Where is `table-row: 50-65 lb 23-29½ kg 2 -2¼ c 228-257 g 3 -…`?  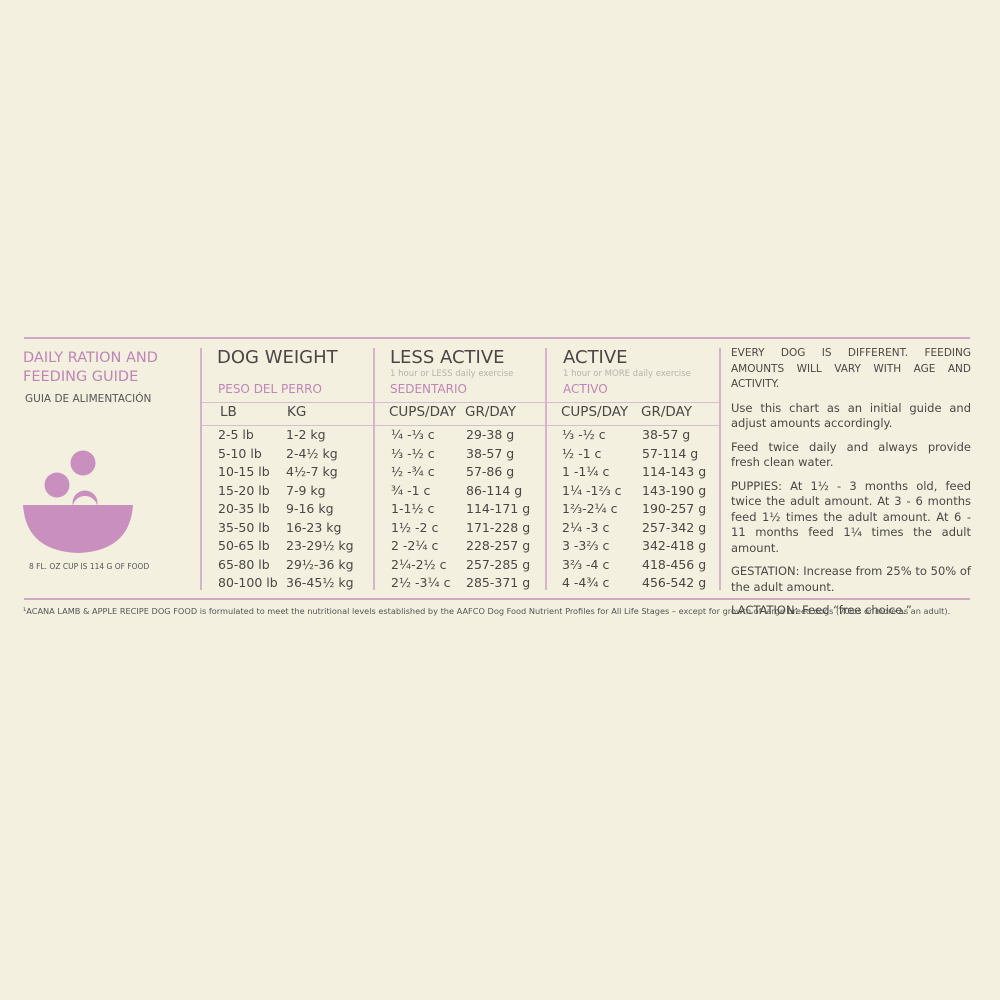
table-row: 50-65 lb 23-29½ kg 2 -2¼ c 228-257 g 3 -… is located at coordinates (500, 547).